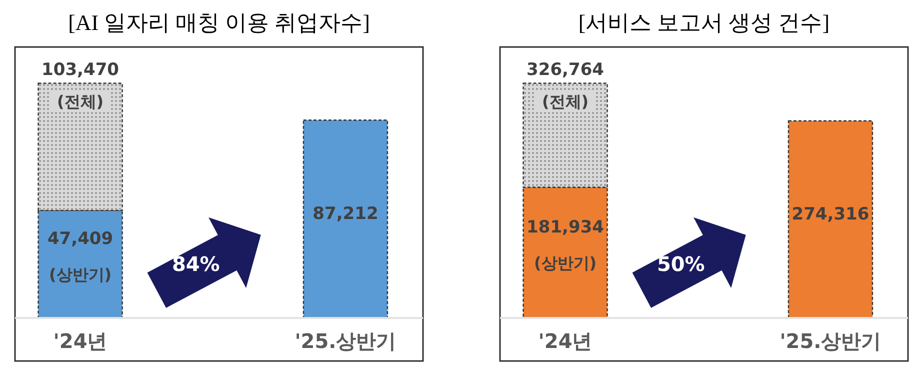 This screenshot has height=379, width=922. What do you see at coordinates (80, 239) in the screenshot?
I see `data-label: 47,409` at bounding box center [80, 239].